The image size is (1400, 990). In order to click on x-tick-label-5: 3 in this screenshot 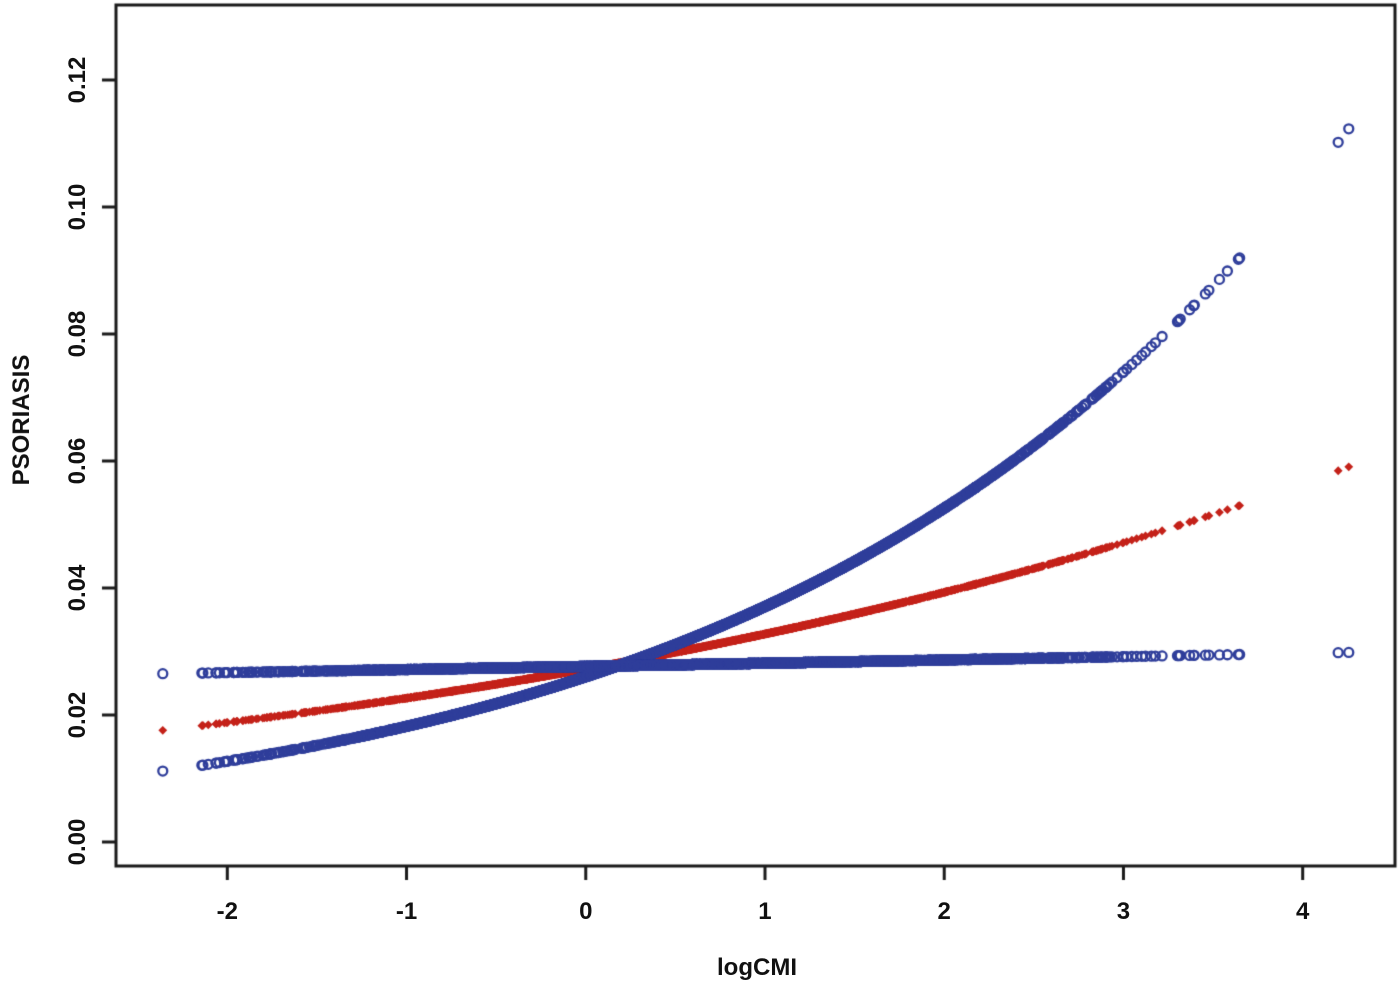, I will do `click(1123, 911)`.